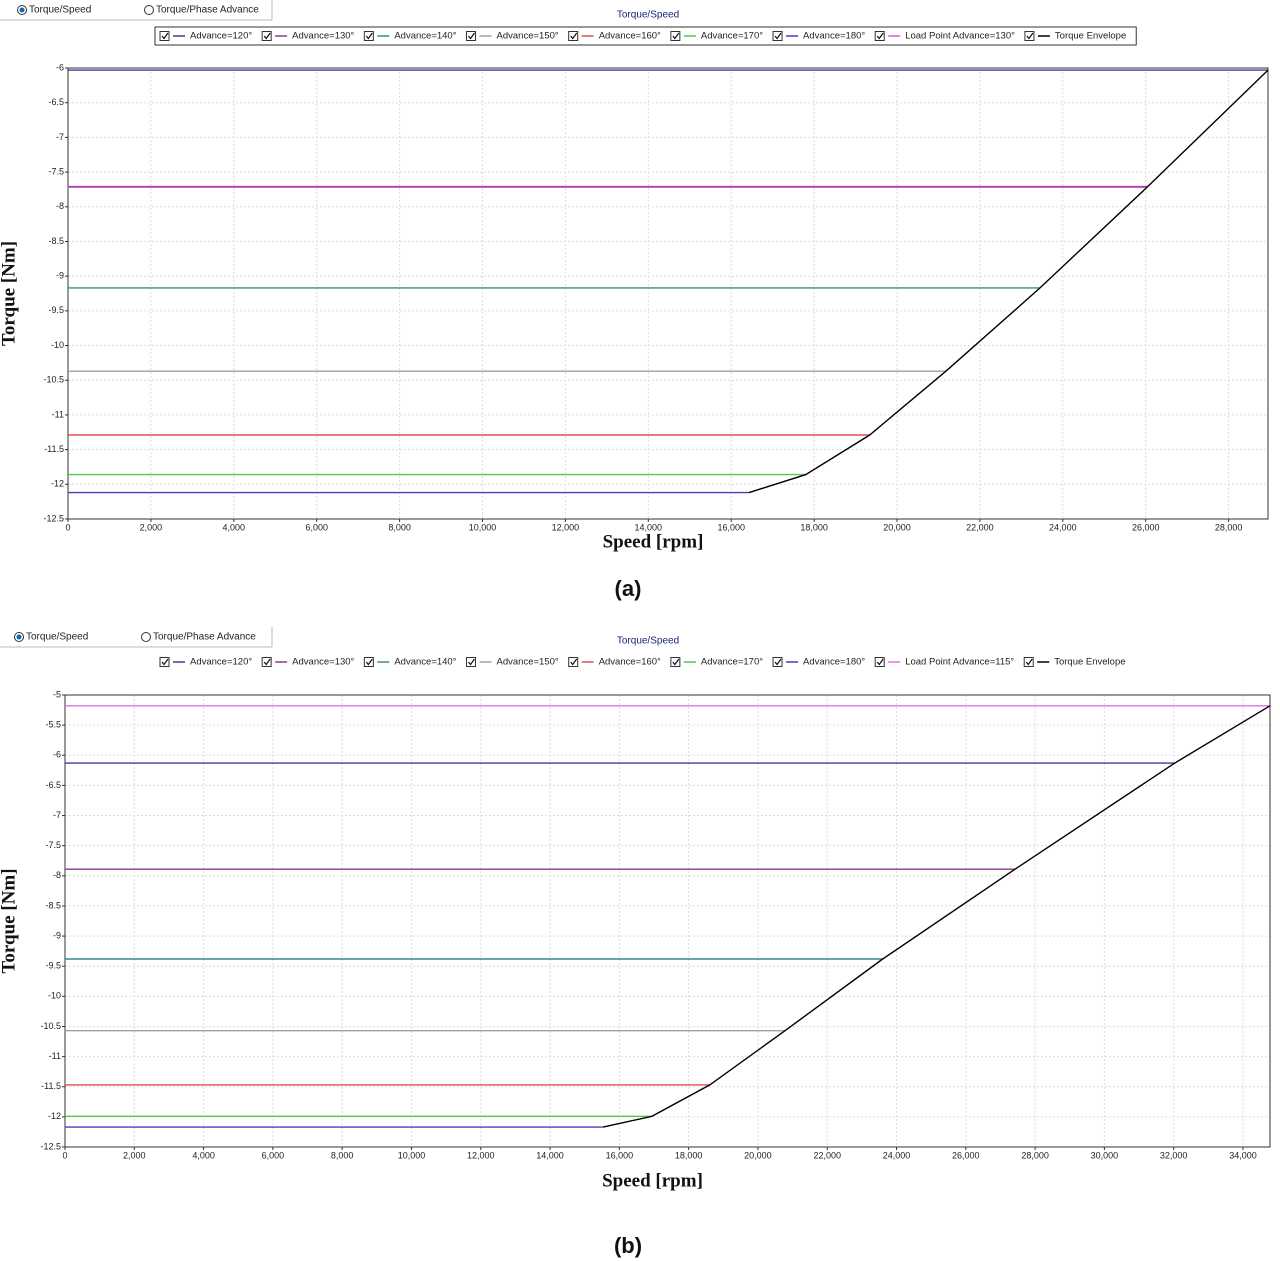 This screenshot has height=1261, width=1280. What do you see at coordinates (55, 1056) in the screenshot?
I see `y-tick-label: -11` at bounding box center [55, 1056].